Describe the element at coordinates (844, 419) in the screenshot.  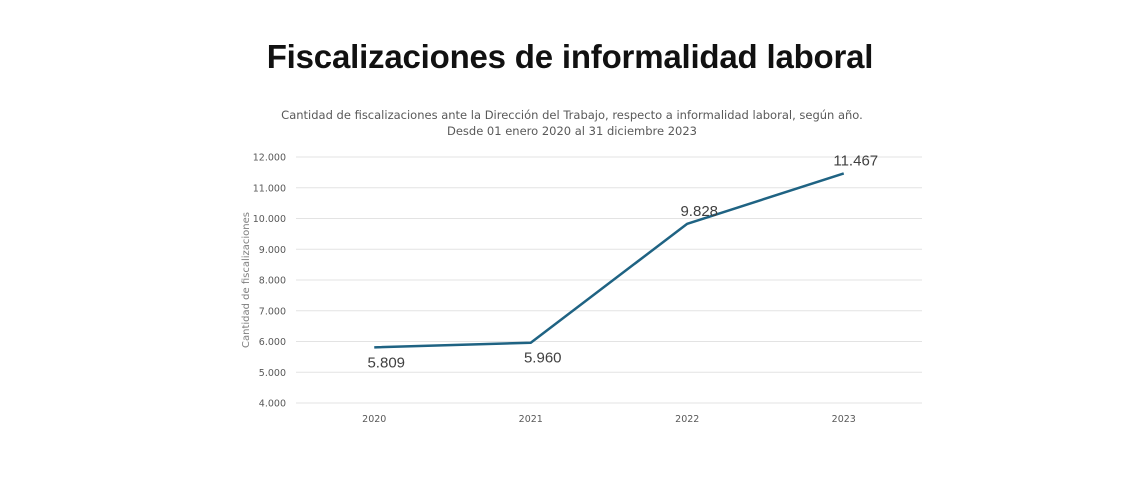
I see `x-tick-label: 2023` at that location.